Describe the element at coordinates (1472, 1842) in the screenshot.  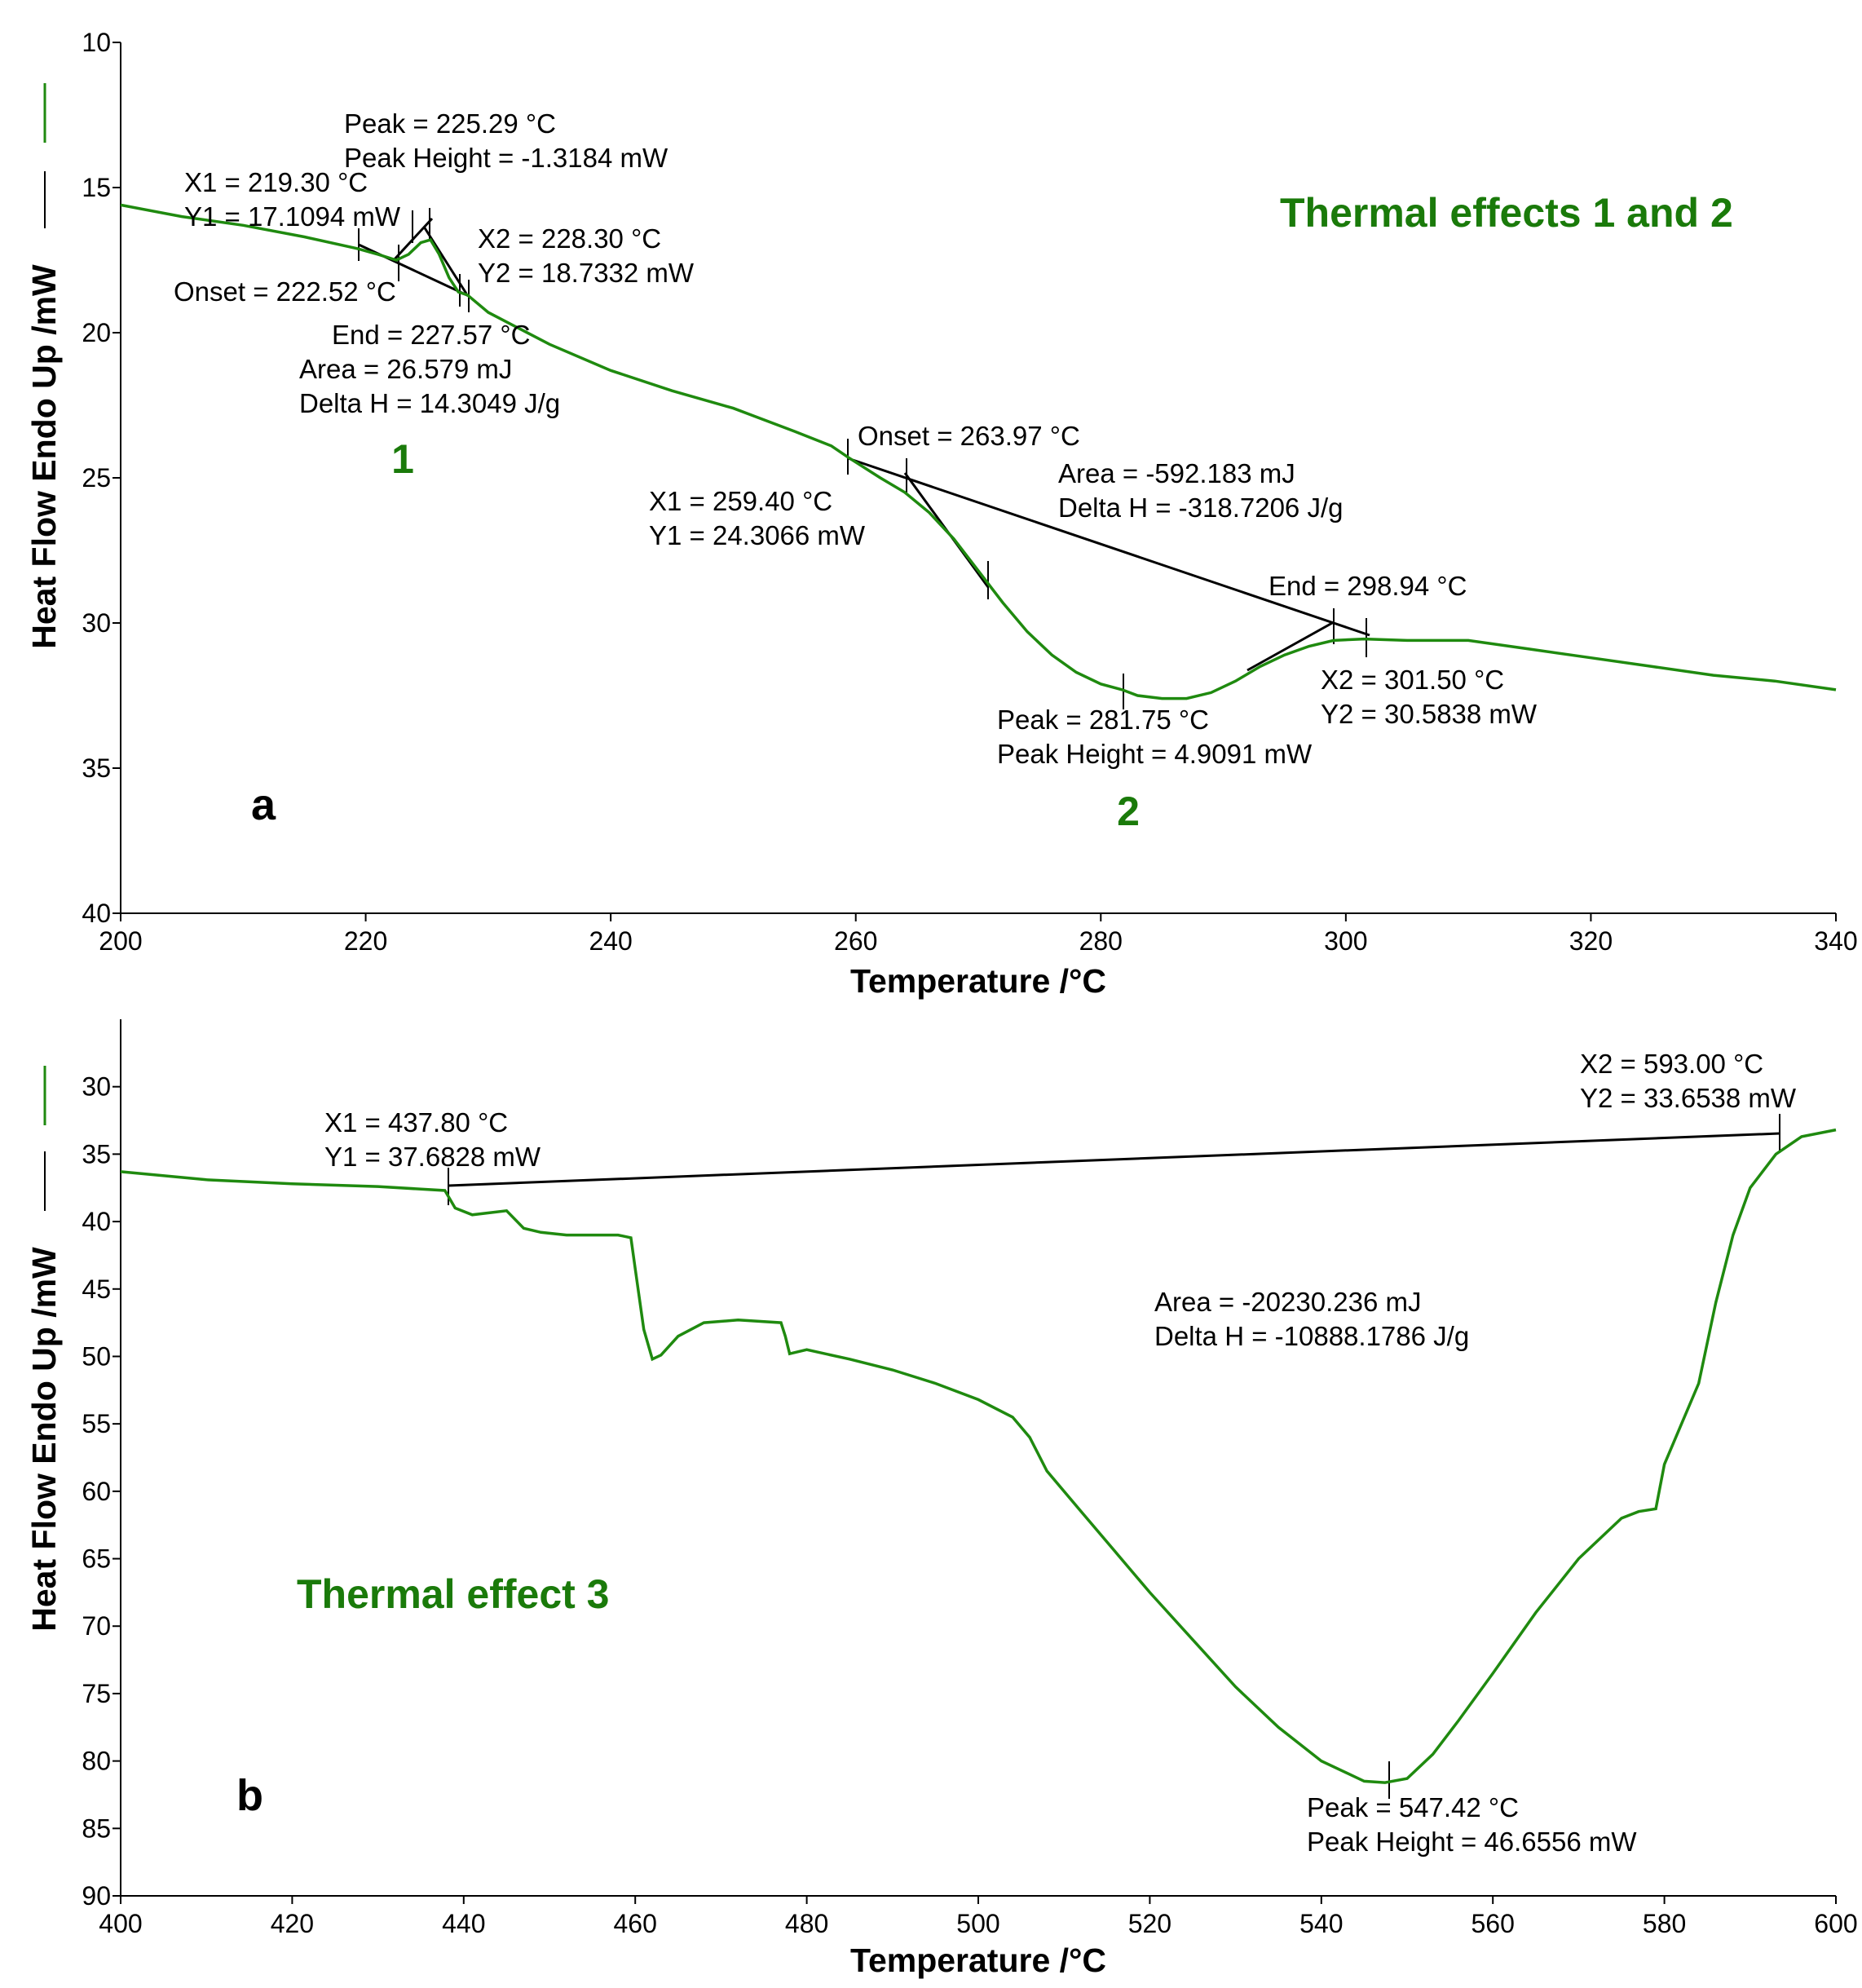
I see `effect3-peak-height-label: Peak Height = 46.6556 mW` at that location.